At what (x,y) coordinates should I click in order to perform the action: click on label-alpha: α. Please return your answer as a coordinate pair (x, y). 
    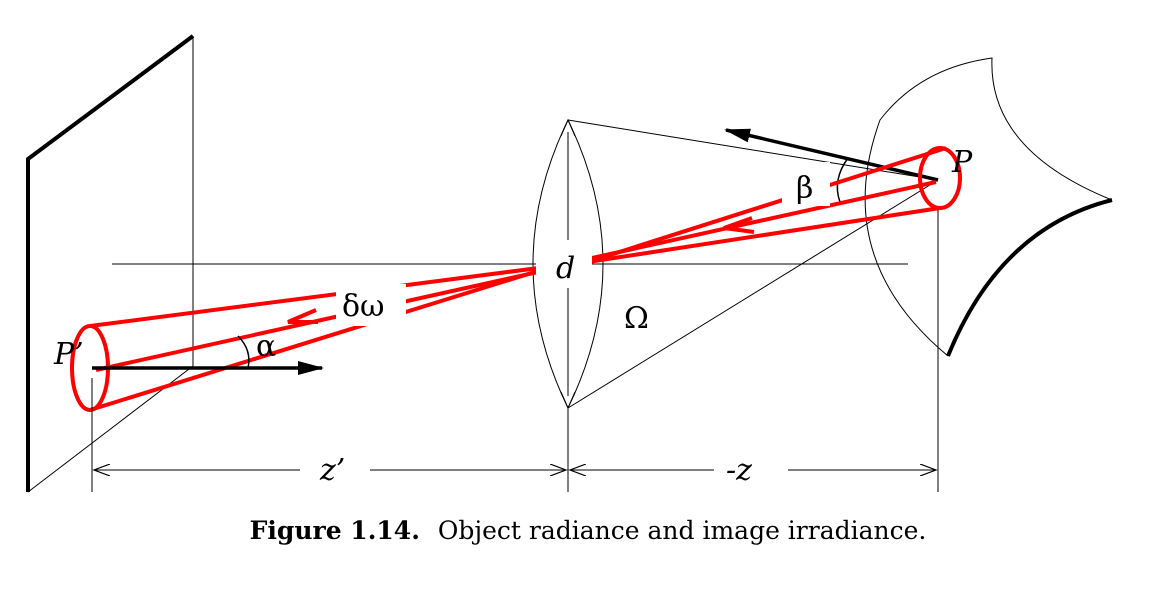
    Looking at the image, I should click on (266, 346).